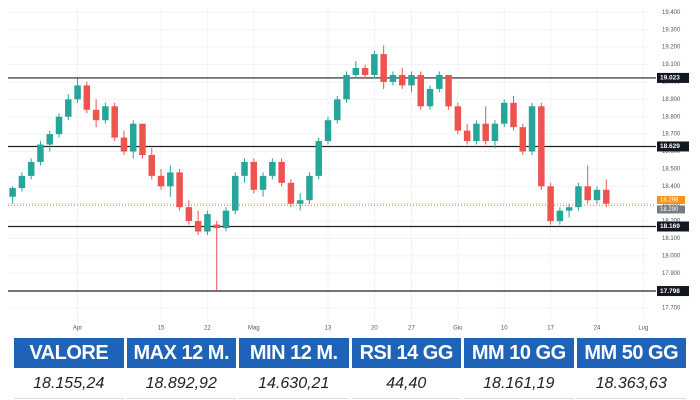 Image resolution: width=700 pixels, height=400 pixels. What do you see at coordinates (597, 329) in the screenshot?
I see `x-tick-label: 24` at bounding box center [597, 329].